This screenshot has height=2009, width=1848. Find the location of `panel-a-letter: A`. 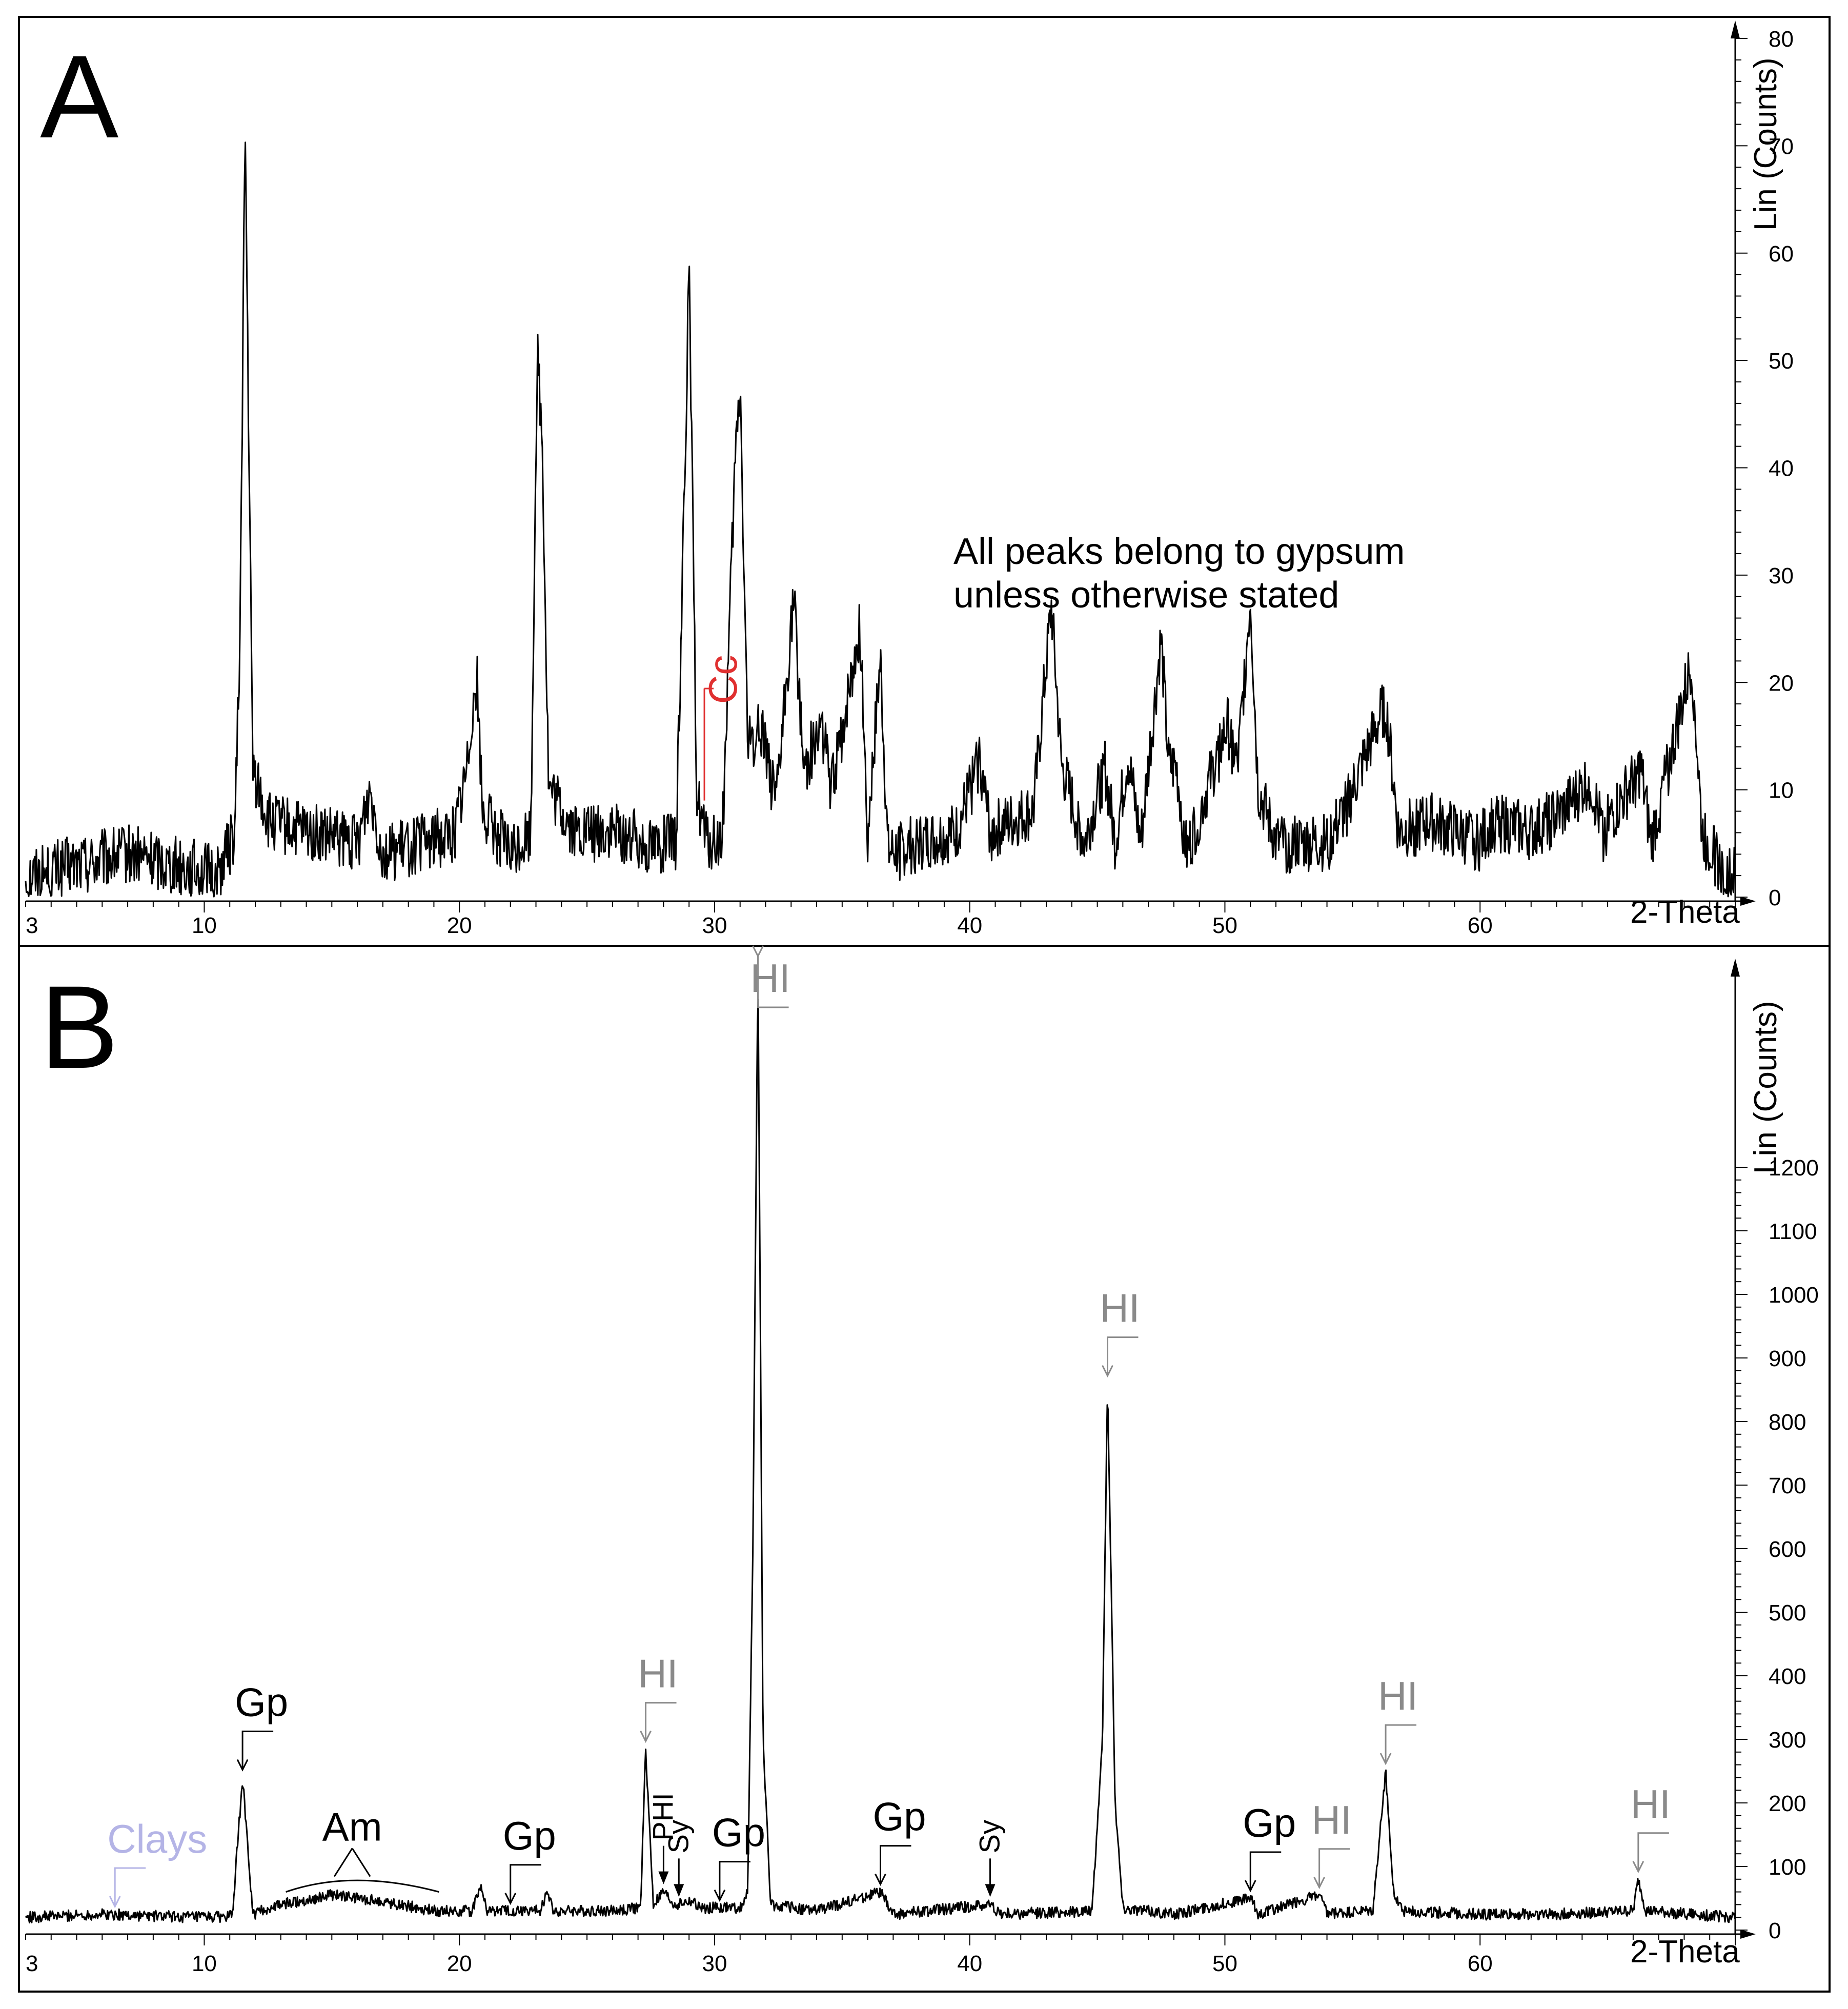

panel-a-letter: A is located at coordinates (79, 97).